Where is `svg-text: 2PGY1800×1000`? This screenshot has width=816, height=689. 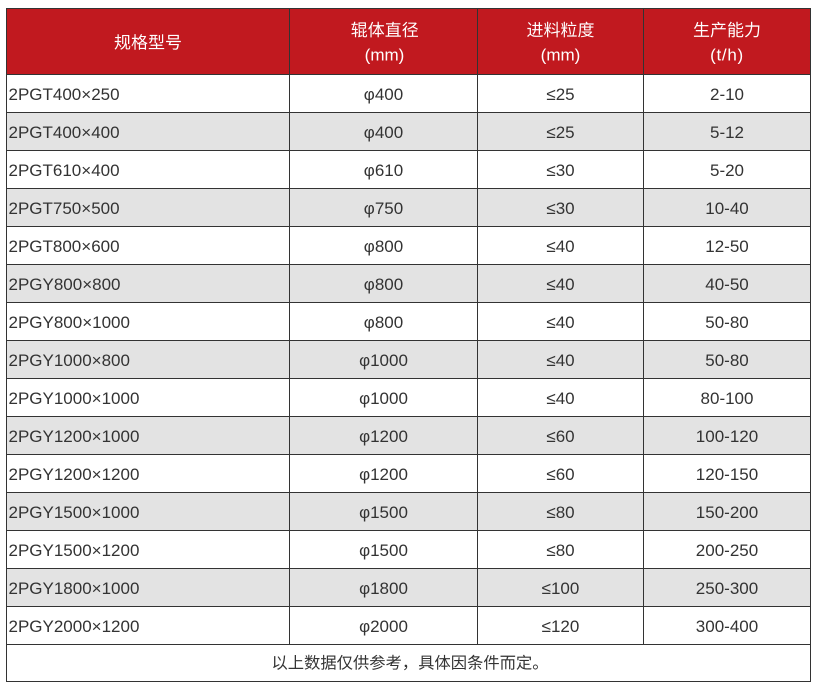
svg-text: 2PGY1800×1000 is located at coordinates (74, 588).